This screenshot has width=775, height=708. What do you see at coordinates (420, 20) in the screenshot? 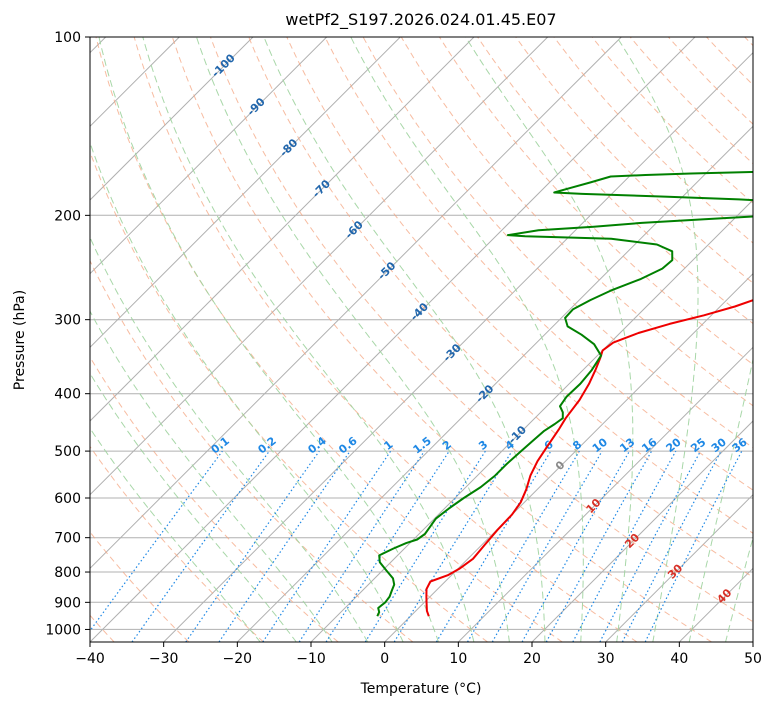
I see `chart-title: wetPf2_S197.2026.024.01.45.E07` at bounding box center [420, 20].